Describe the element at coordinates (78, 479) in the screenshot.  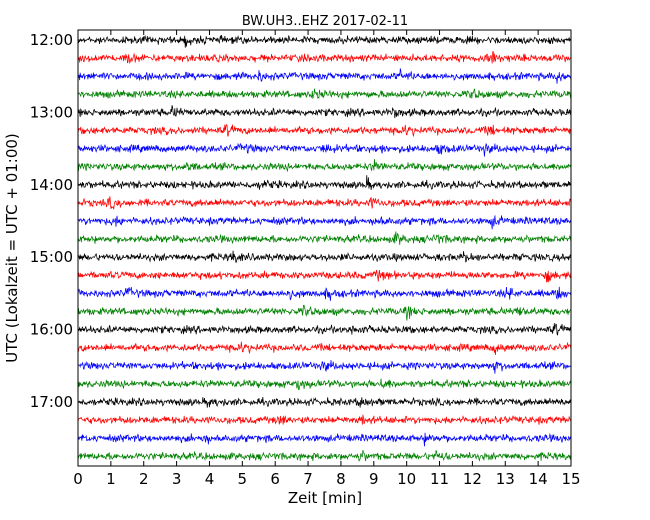
I see `x-tick-label: 0` at that location.